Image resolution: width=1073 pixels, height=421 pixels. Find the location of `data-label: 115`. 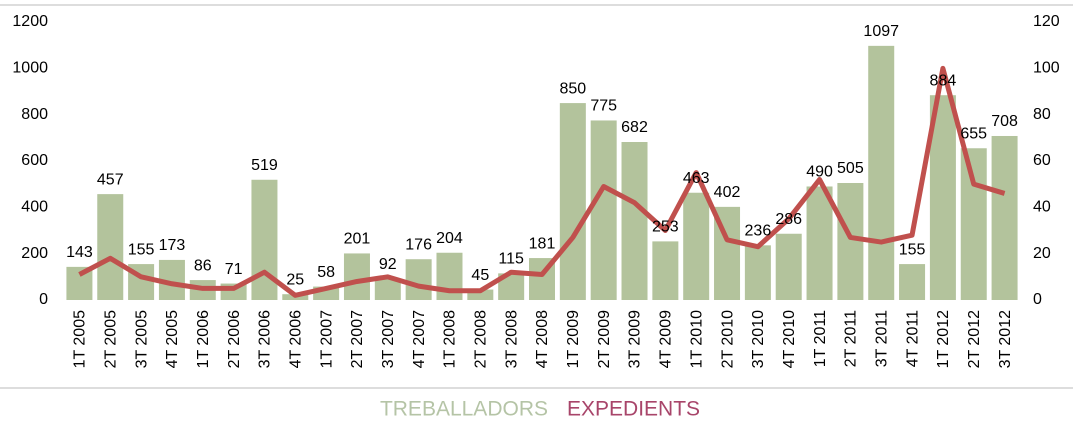

data-label: 115 is located at coordinates (511, 259).